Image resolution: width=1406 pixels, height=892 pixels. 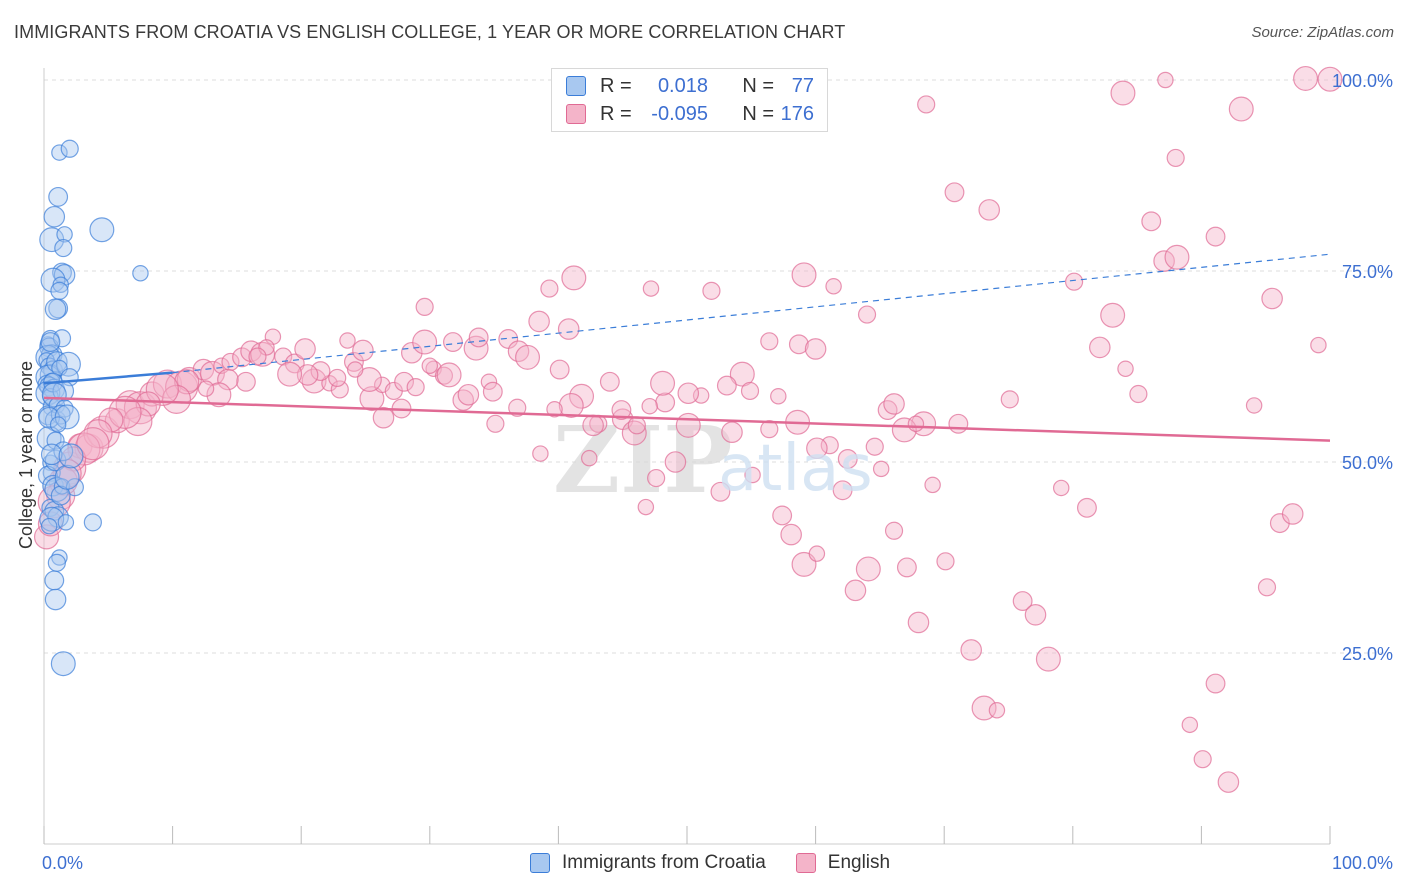 I want to click on series-legend: Immigrants from Croatia English, so click(x=725, y=863).